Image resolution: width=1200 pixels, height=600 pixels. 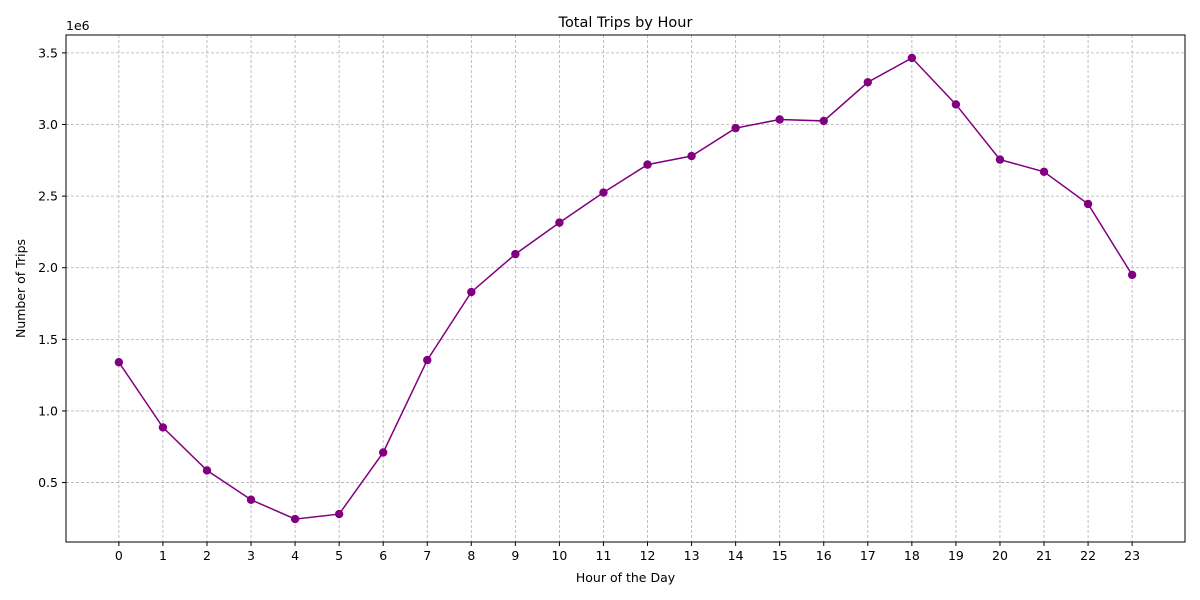 I want to click on x-tick-label: 10, so click(x=559, y=555).